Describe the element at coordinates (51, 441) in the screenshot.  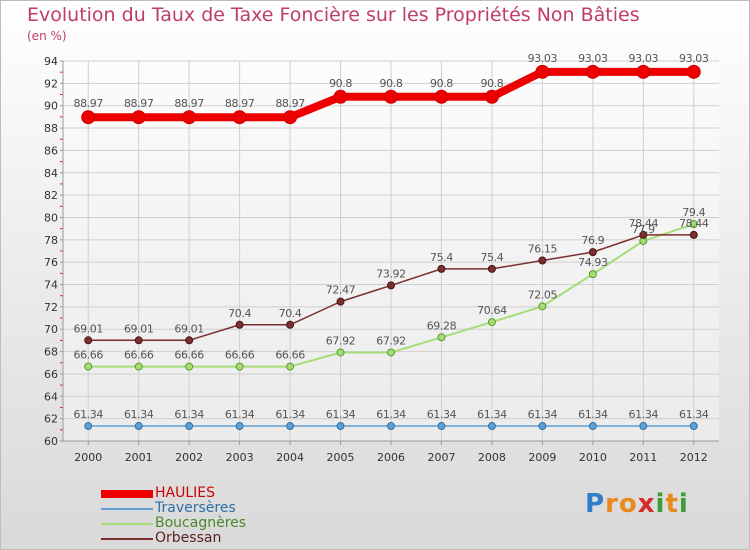
I see `y-tick-label: 60` at that location.